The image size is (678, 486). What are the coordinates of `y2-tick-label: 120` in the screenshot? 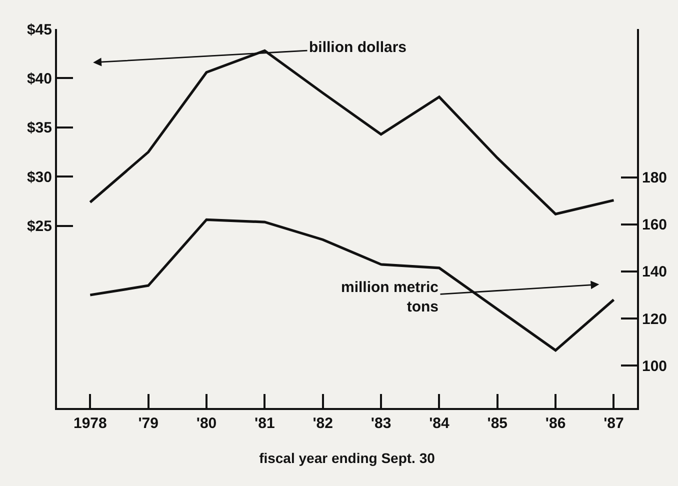 It's located at (655, 319).